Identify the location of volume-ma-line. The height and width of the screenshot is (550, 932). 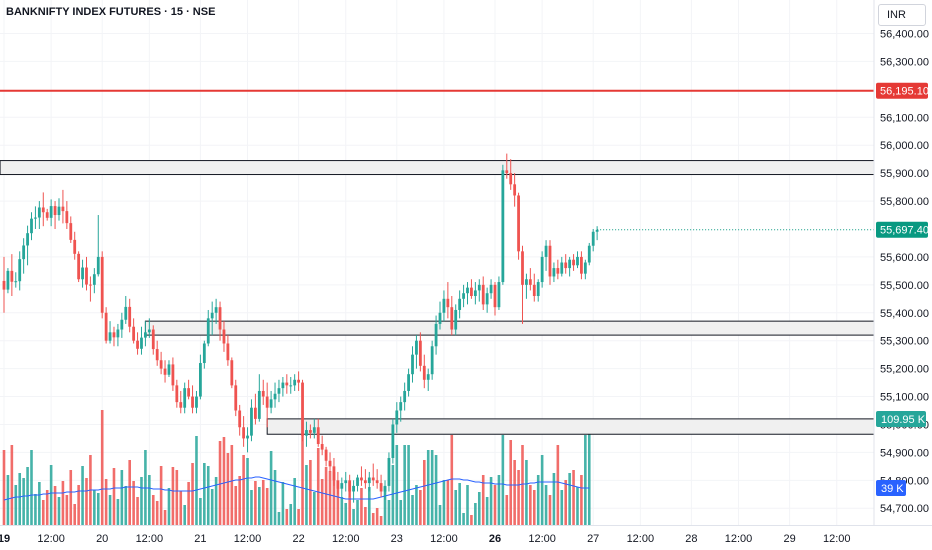
(296, 488).